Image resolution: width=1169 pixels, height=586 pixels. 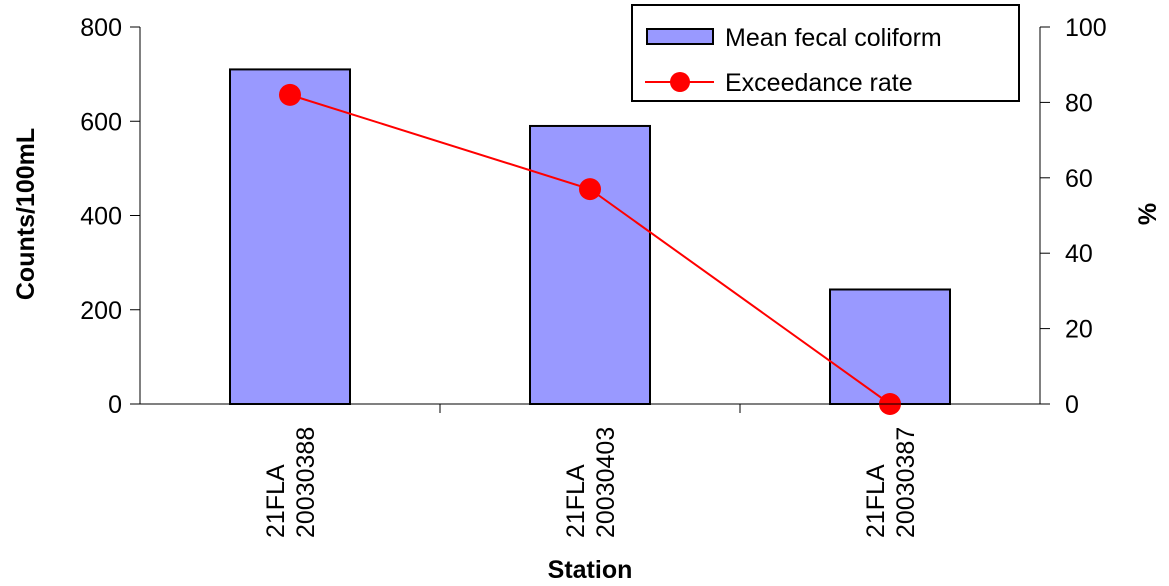 I want to click on right-tick-label: 80, so click(x=1079, y=103).